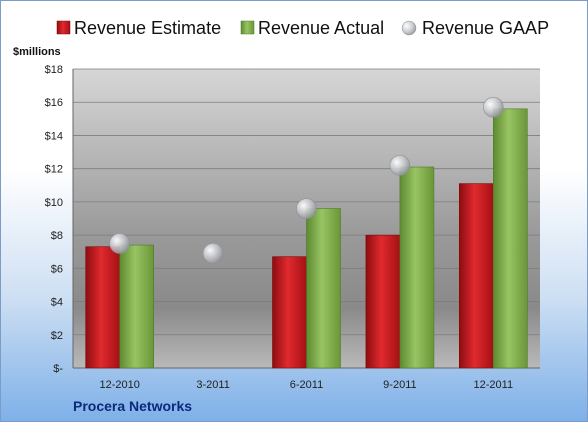 This screenshot has height=422, width=588. Describe the element at coordinates (57, 336) in the screenshot. I see `y-tick-label: $2` at that location.